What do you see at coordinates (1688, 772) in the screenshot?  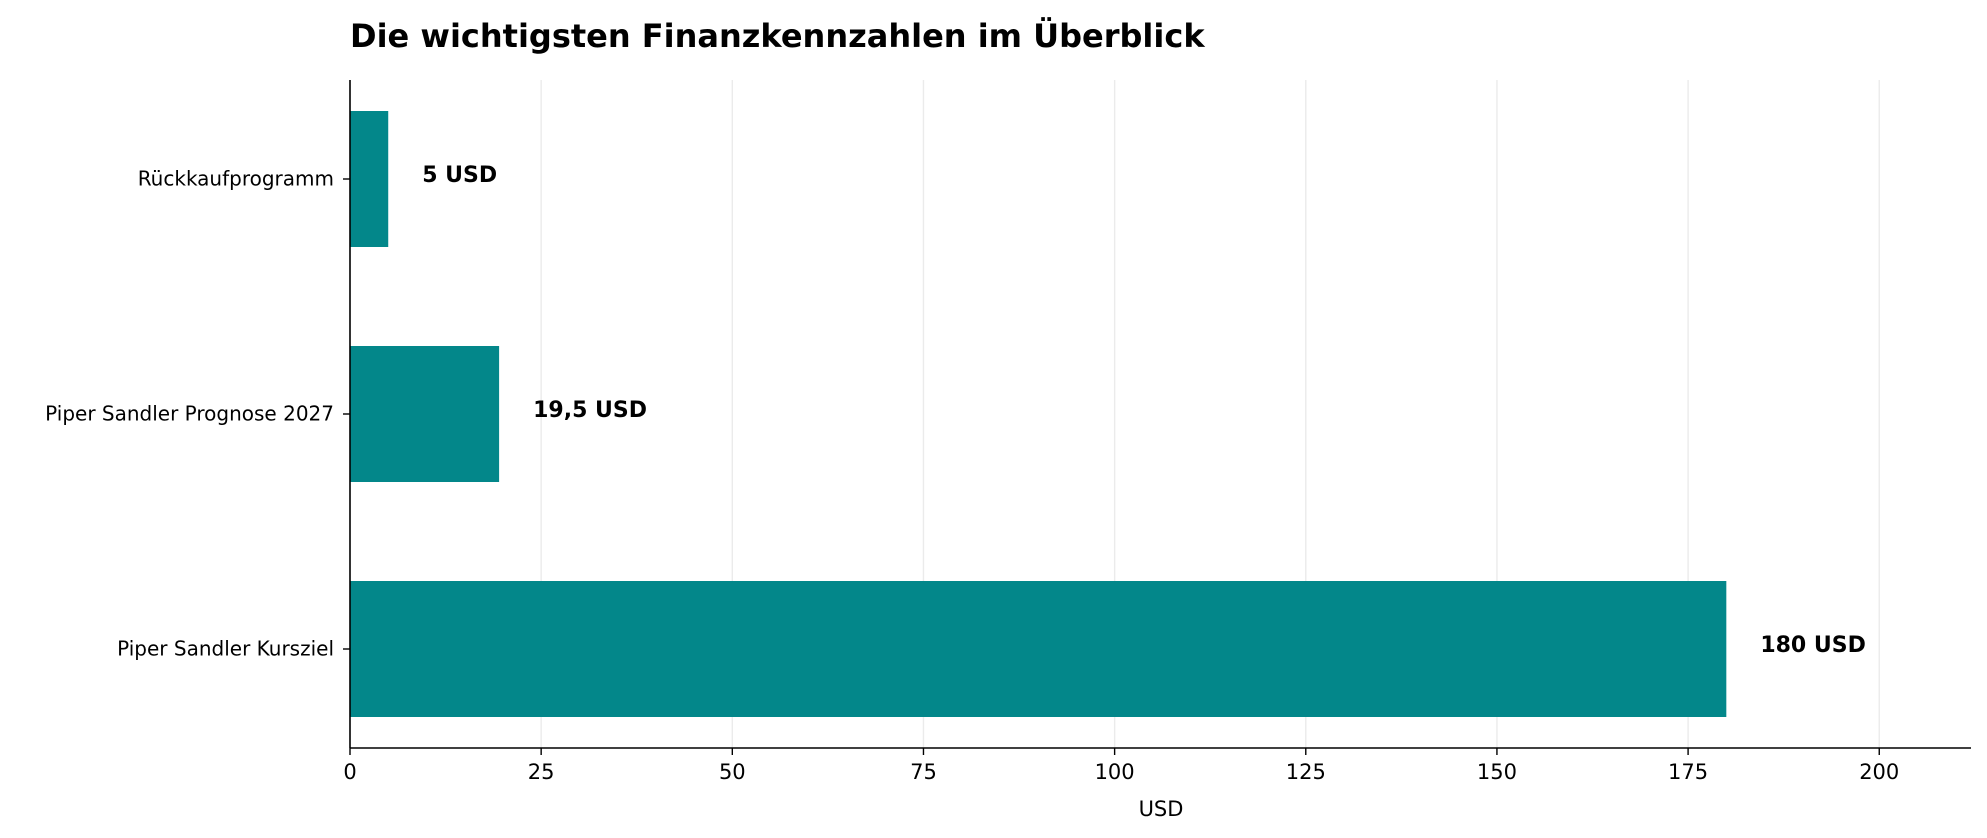 I see `x-tick-label-175: 175` at bounding box center [1688, 772].